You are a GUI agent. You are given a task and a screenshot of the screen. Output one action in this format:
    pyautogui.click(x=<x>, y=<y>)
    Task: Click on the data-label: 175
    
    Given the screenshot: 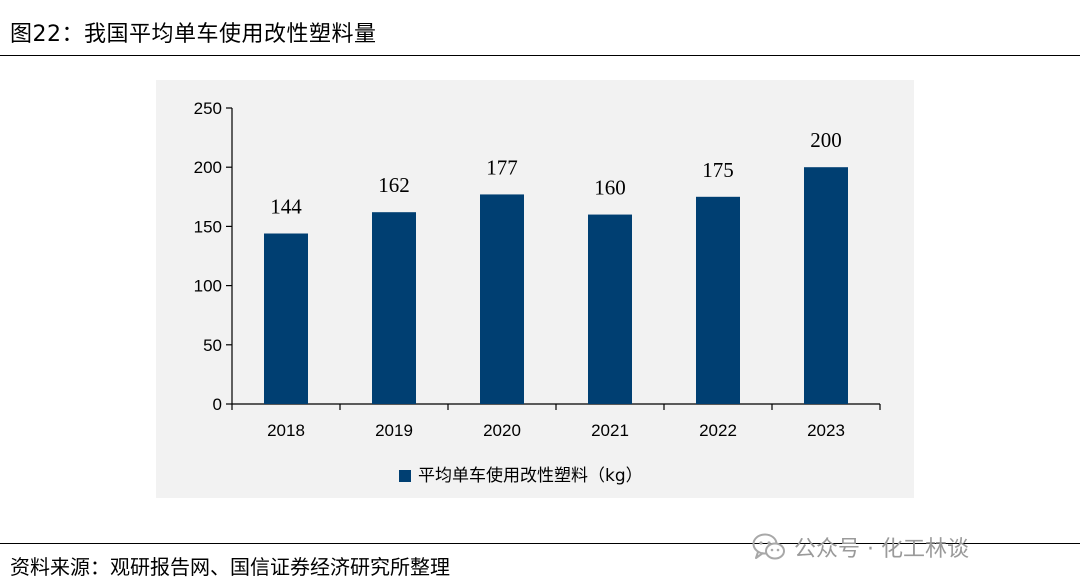 What is the action you would take?
    pyautogui.click(x=718, y=170)
    